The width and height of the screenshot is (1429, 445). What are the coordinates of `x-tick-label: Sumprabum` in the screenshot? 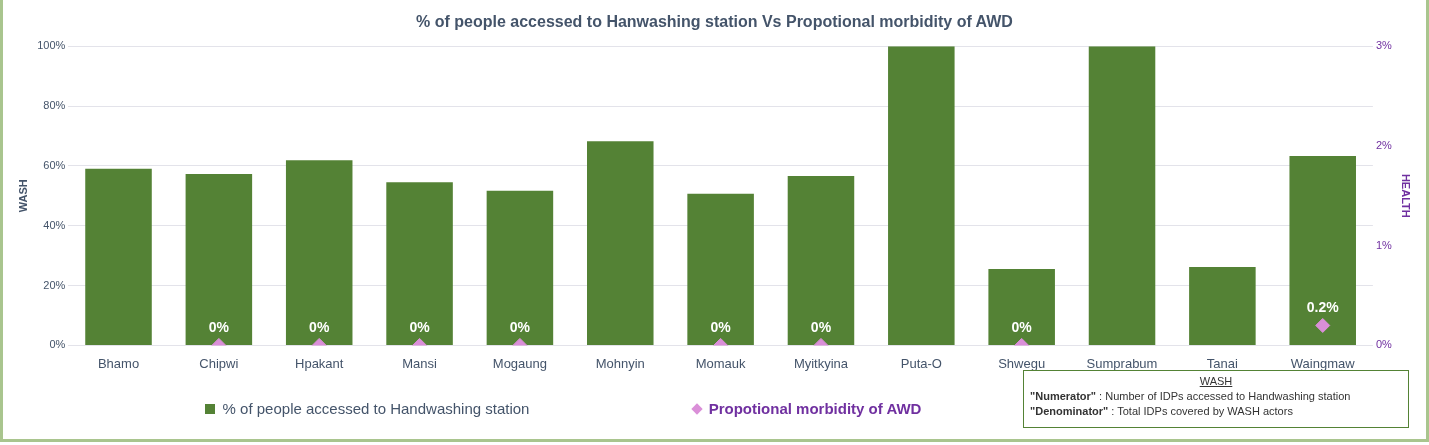 It's located at (1122, 363).